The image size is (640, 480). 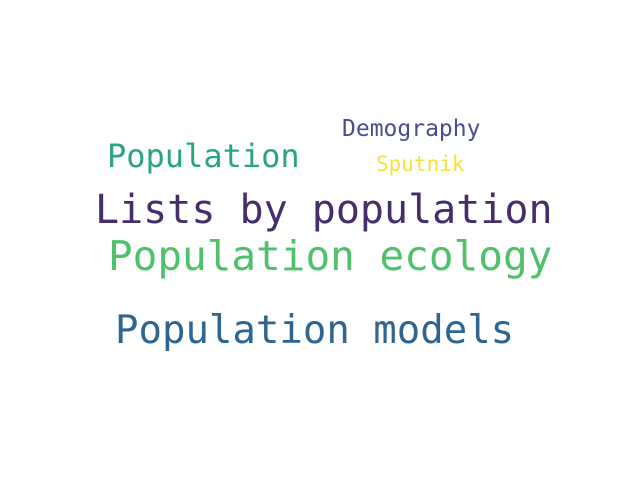 I want to click on word-population-ecology: Population ecology, so click(x=330, y=256).